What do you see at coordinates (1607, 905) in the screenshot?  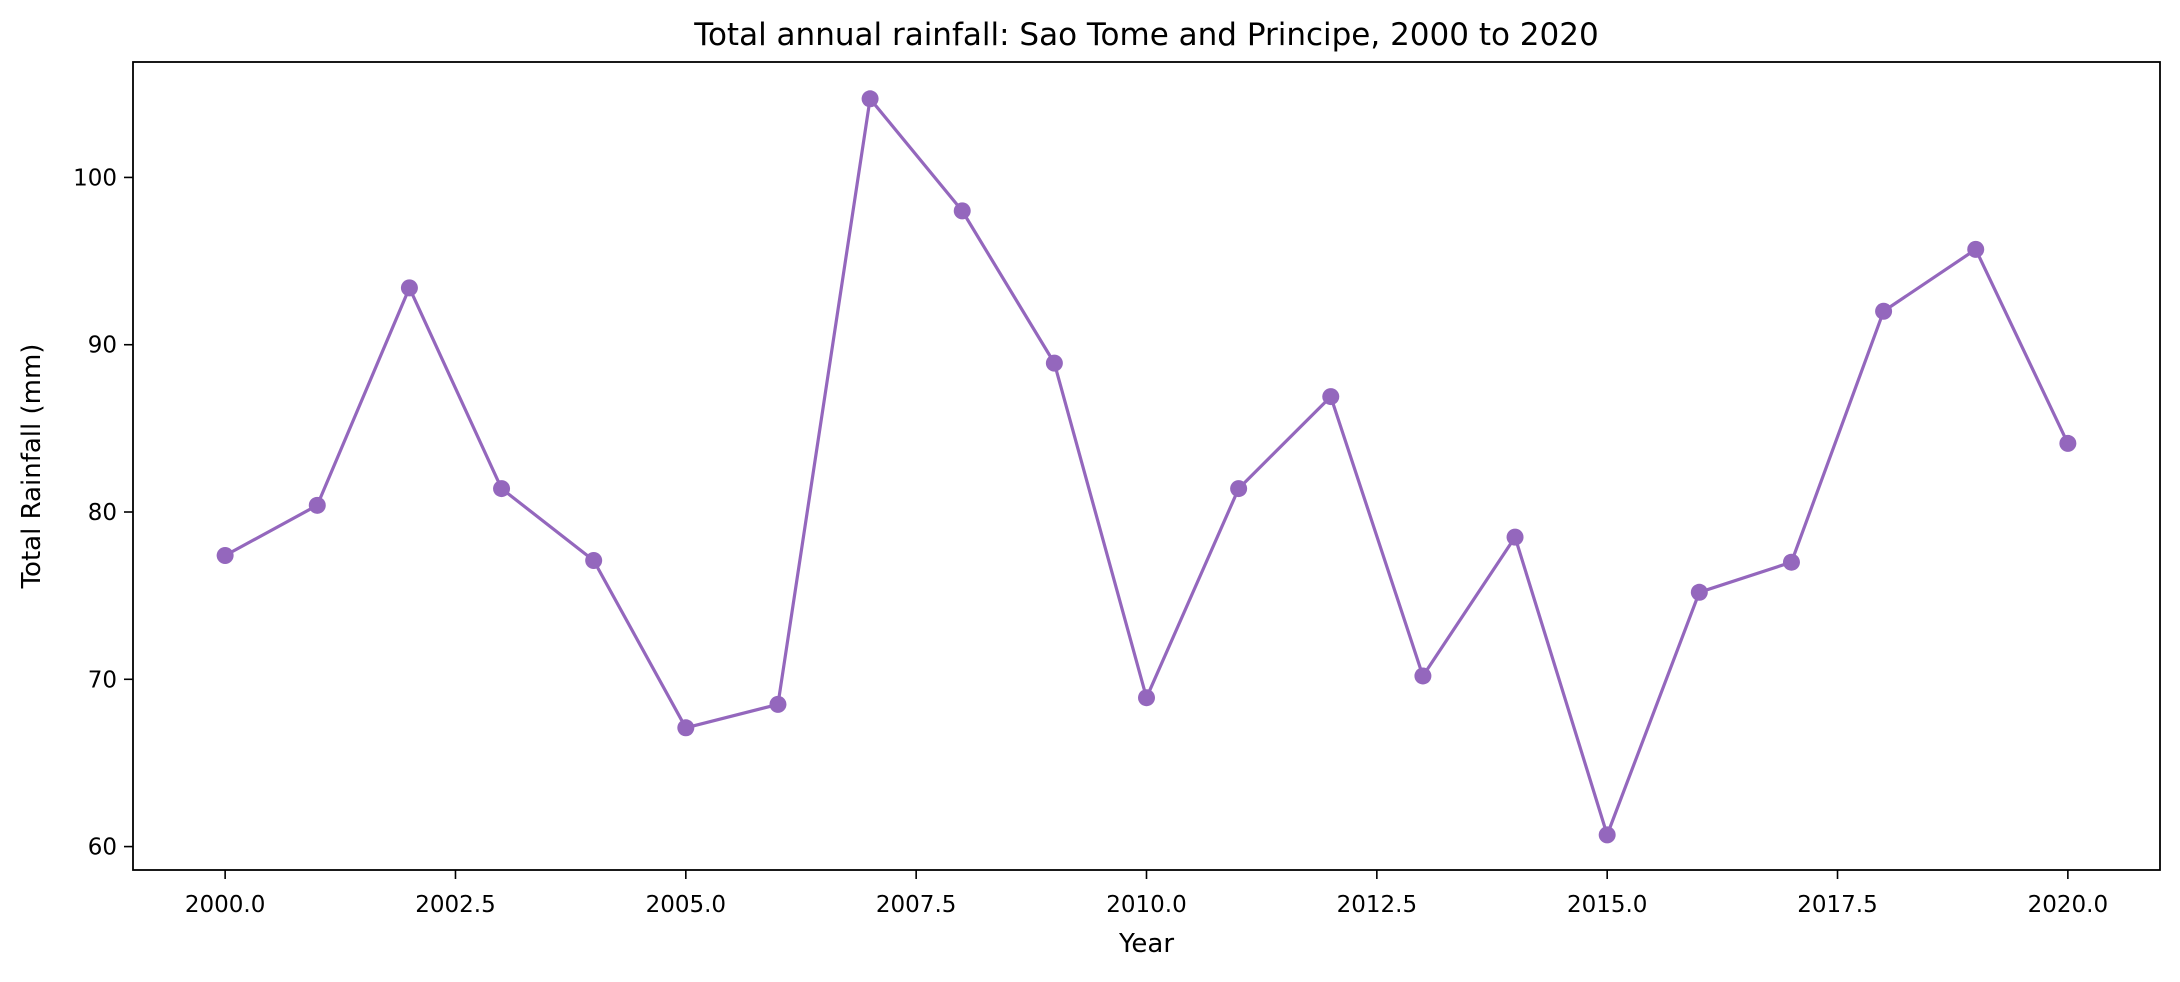 I see `x-tick-label: 2015.0` at bounding box center [1607, 905].